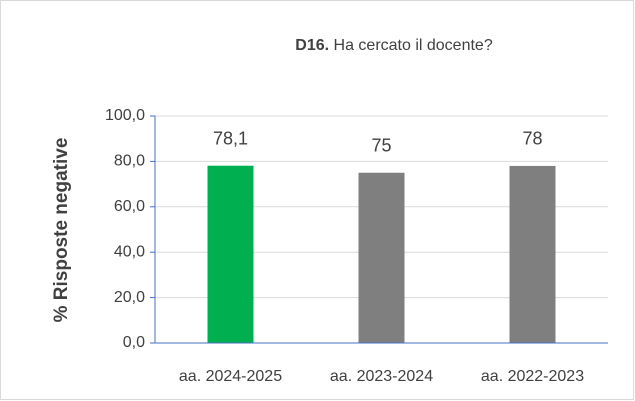 The height and width of the screenshot is (401, 635). Describe the element at coordinates (129, 161) in the screenshot. I see `y-tick-label: 80,0` at that location.